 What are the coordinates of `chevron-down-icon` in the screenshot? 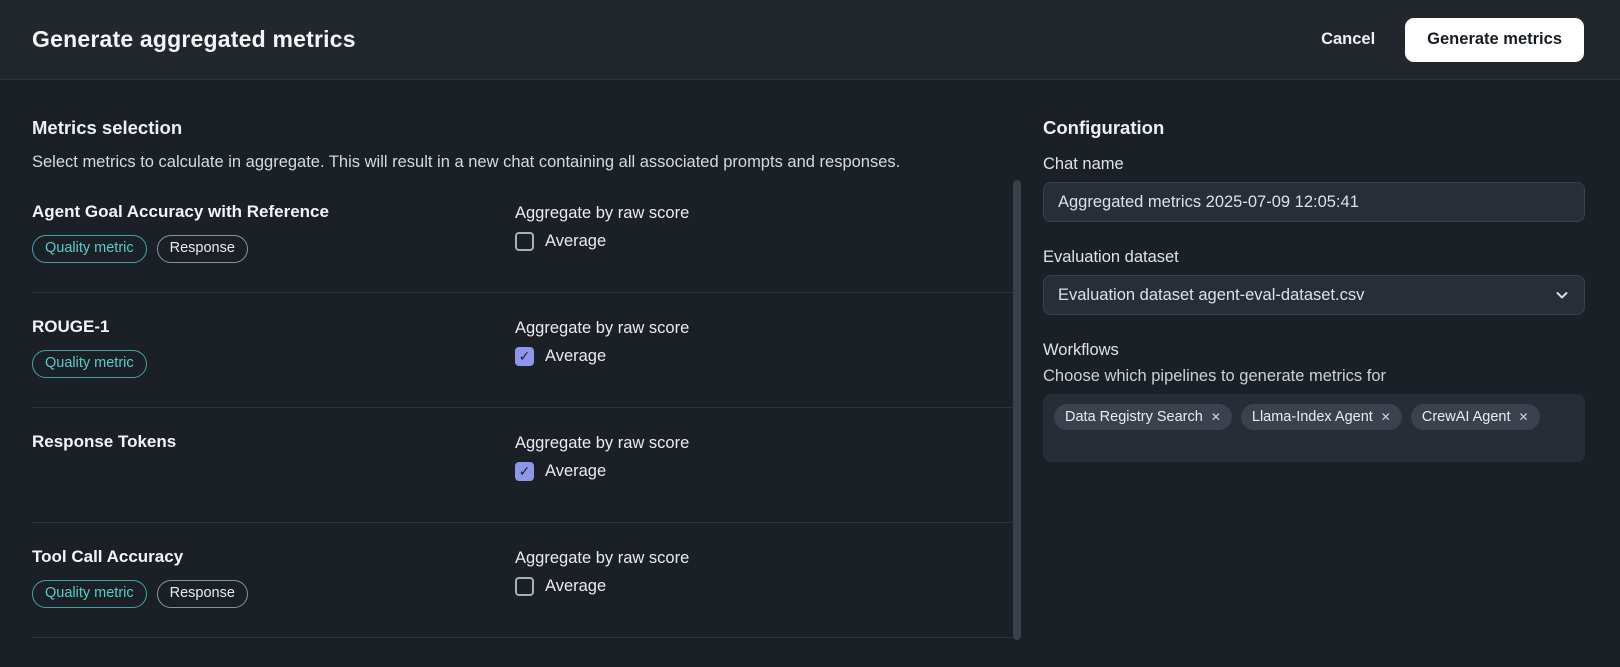 It's located at (1562, 295).